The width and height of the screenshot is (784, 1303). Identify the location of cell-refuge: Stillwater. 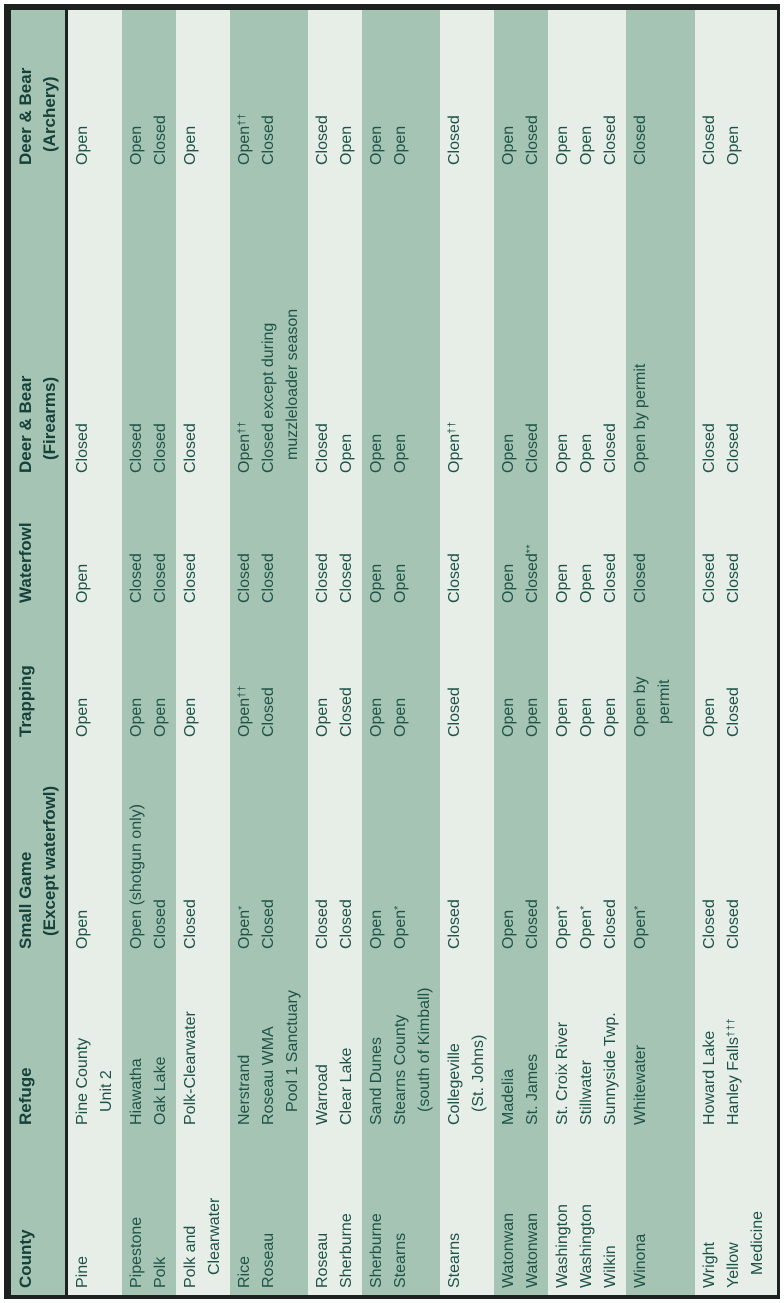
(586, 1092).